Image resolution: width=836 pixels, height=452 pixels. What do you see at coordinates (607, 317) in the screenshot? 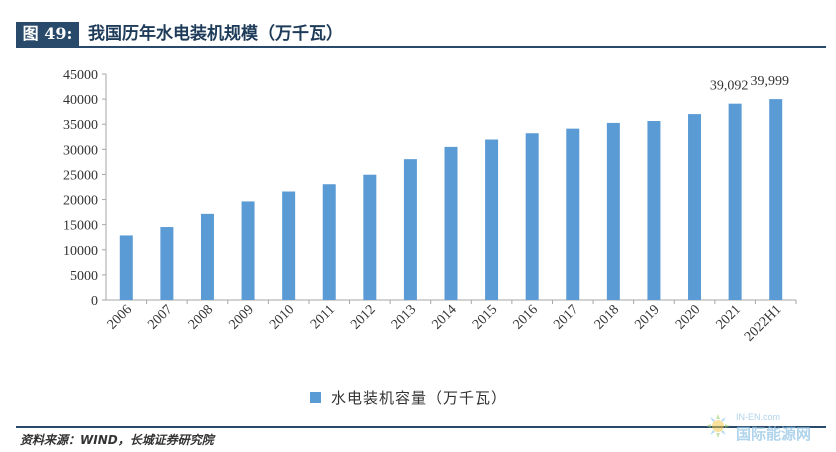
I see `x-tick-label: 2018` at bounding box center [607, 317].